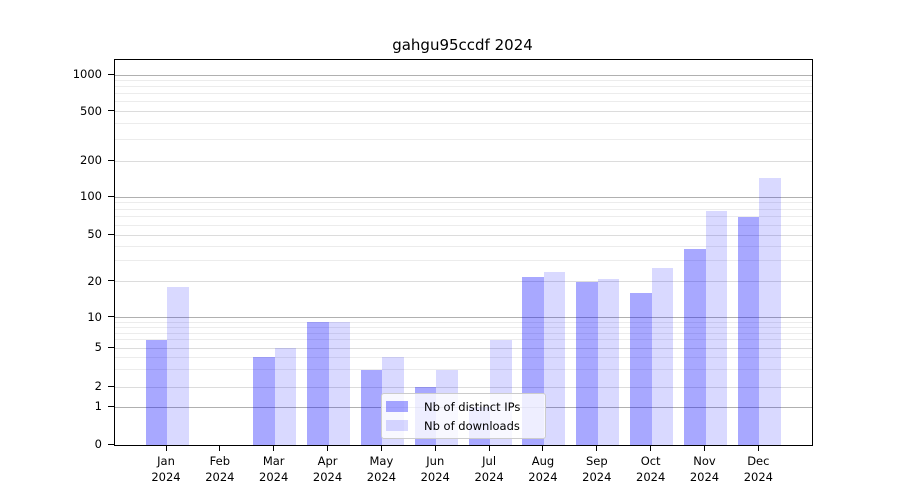  What do you see at coordinates (704, 469) in the screenshot?
I see `x-axis-tick-label: Nov 2024` at bounding box center [704, 469].